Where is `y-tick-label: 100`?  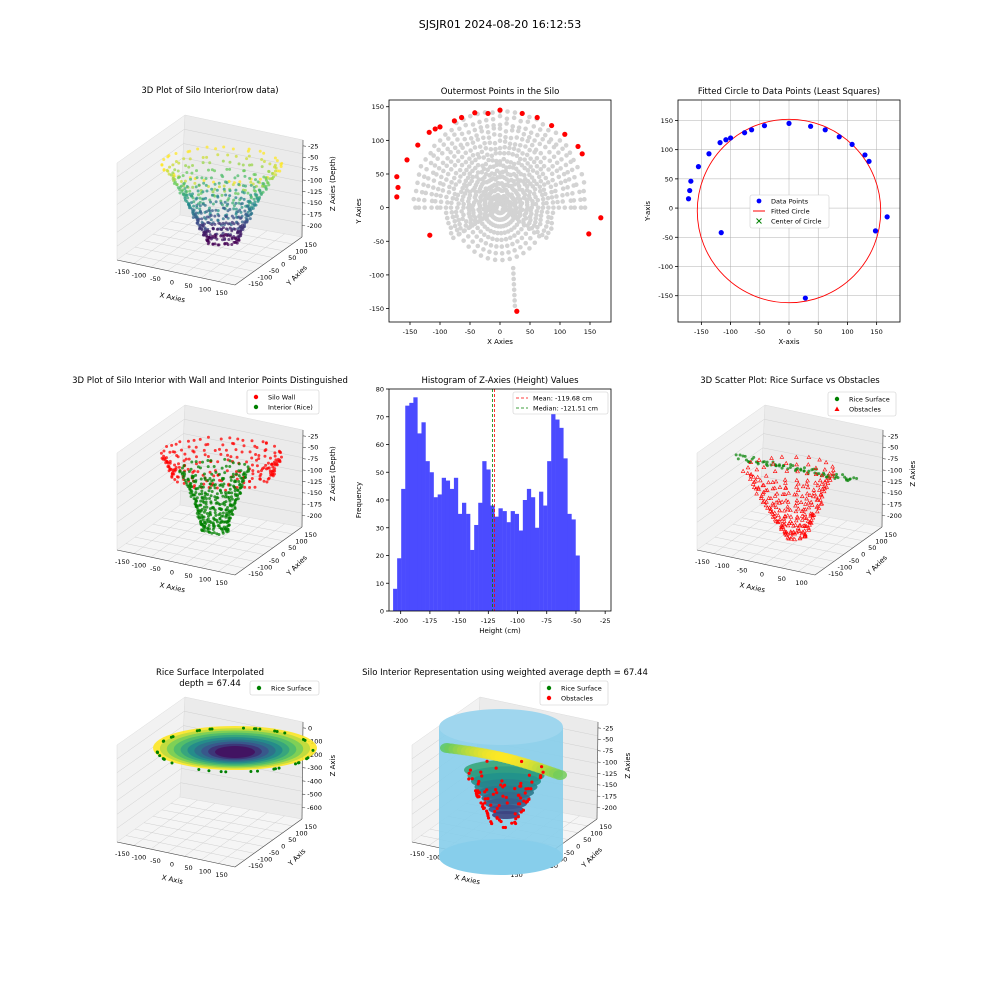 y-tick-label: 100 is located at coordinates (301, 833).